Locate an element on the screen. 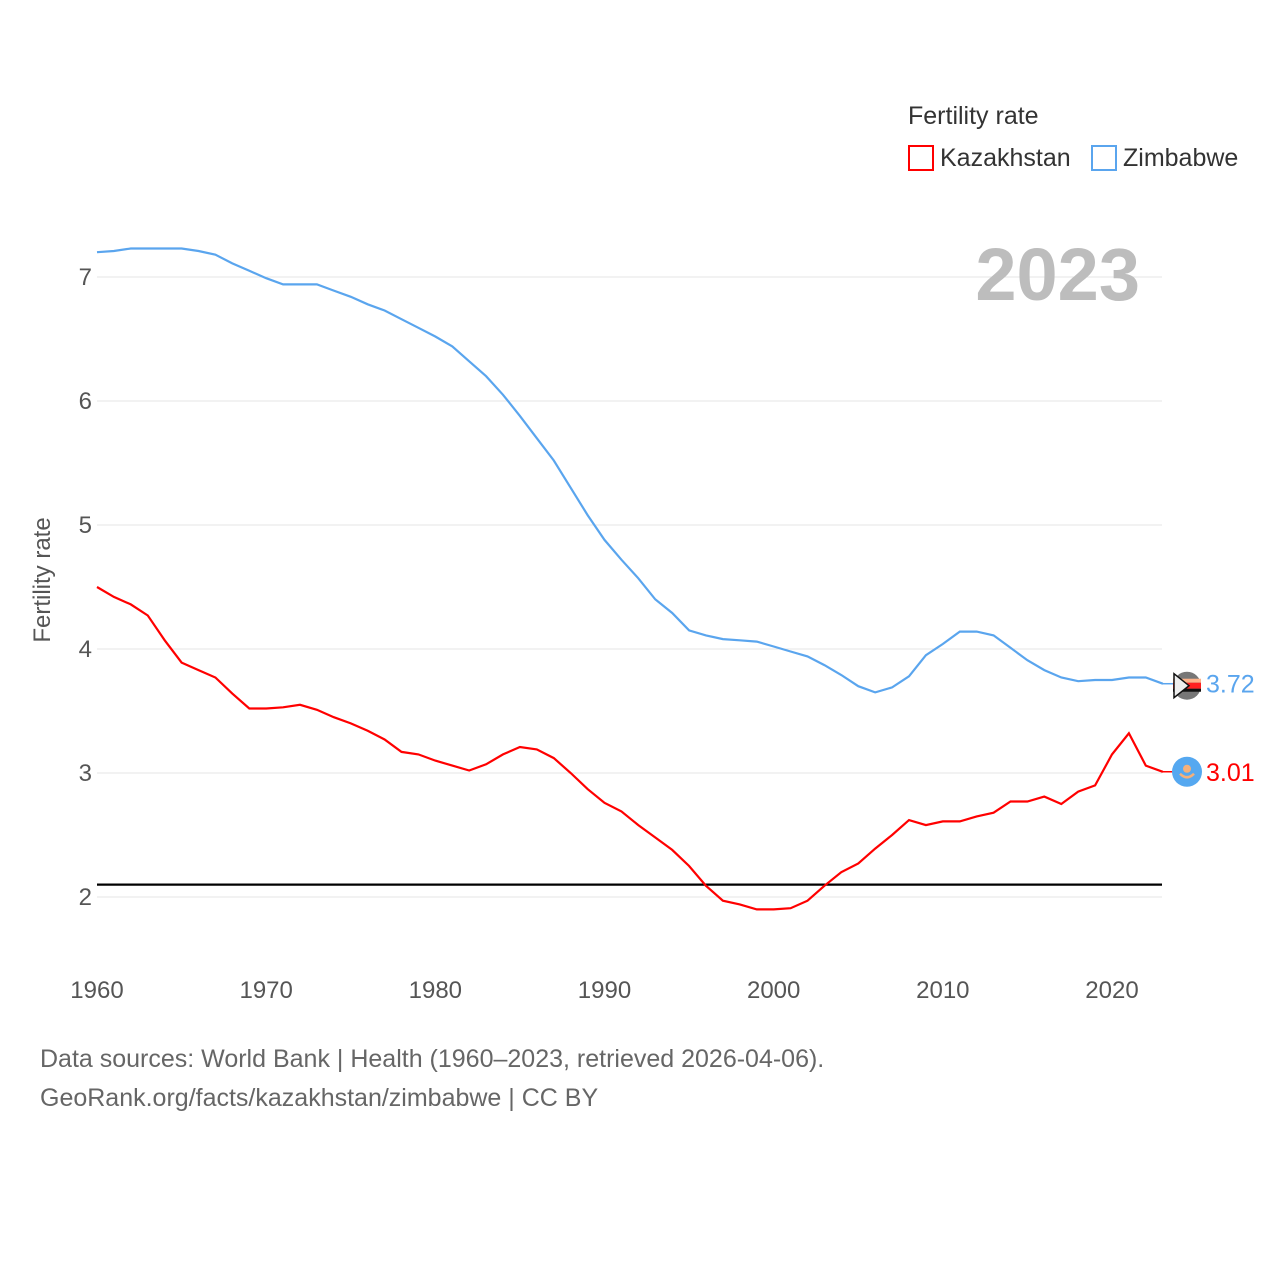 The height and width of the screenshot is (1280, 1280). y-tick-label: 7 is located at coordinates (85, 277).